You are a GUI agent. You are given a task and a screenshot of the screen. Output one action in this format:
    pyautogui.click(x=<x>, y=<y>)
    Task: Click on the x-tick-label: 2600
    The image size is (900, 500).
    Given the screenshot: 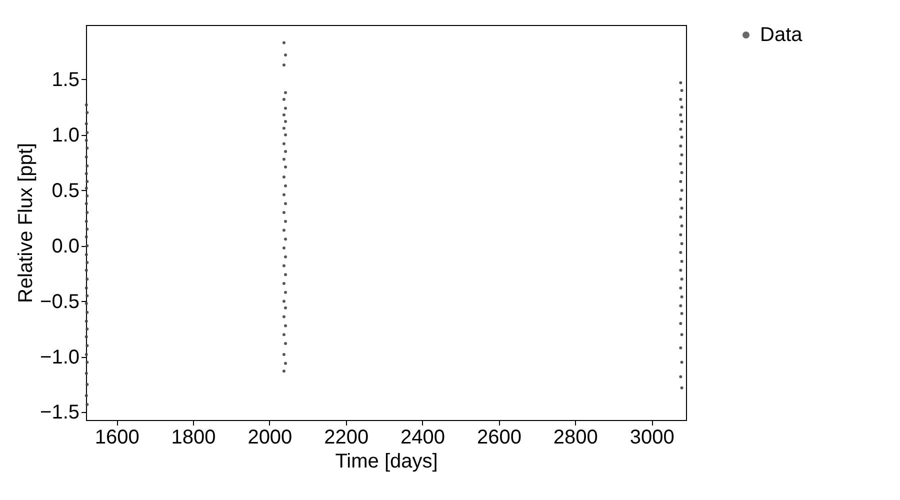 What is the action you would take?
    pyautogui.click(x=499, y=437)
    